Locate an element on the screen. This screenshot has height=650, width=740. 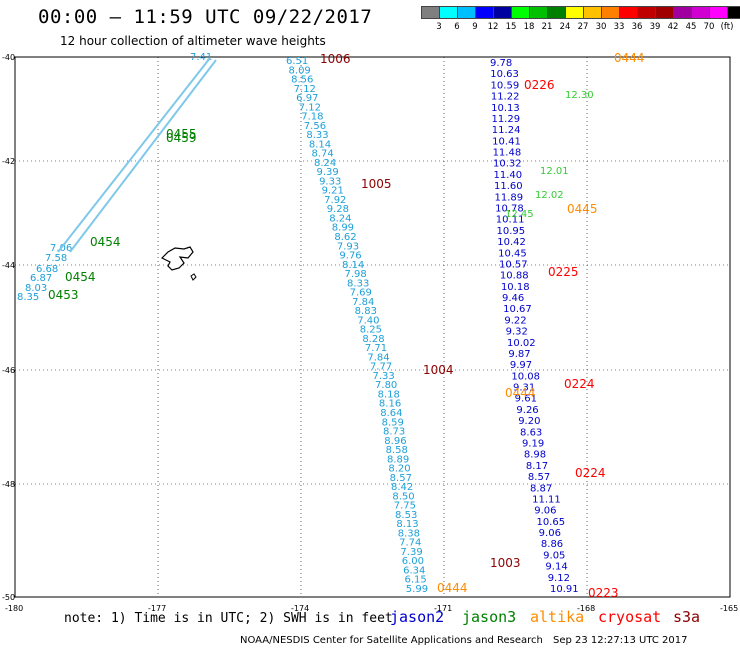
wave-height-label: 8.98 is located at coordinates (535, 455).